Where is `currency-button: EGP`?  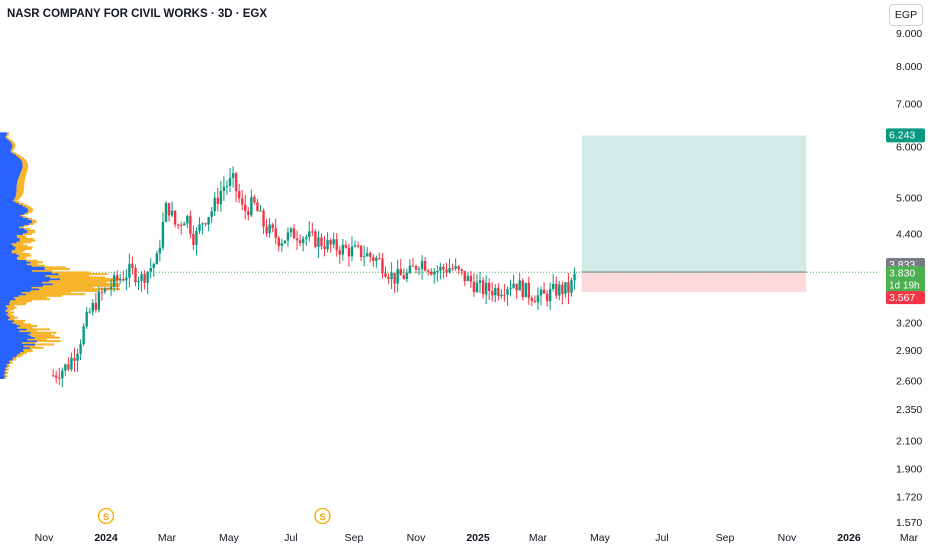 currency-button: EGP is located at coordinates (906, 15).